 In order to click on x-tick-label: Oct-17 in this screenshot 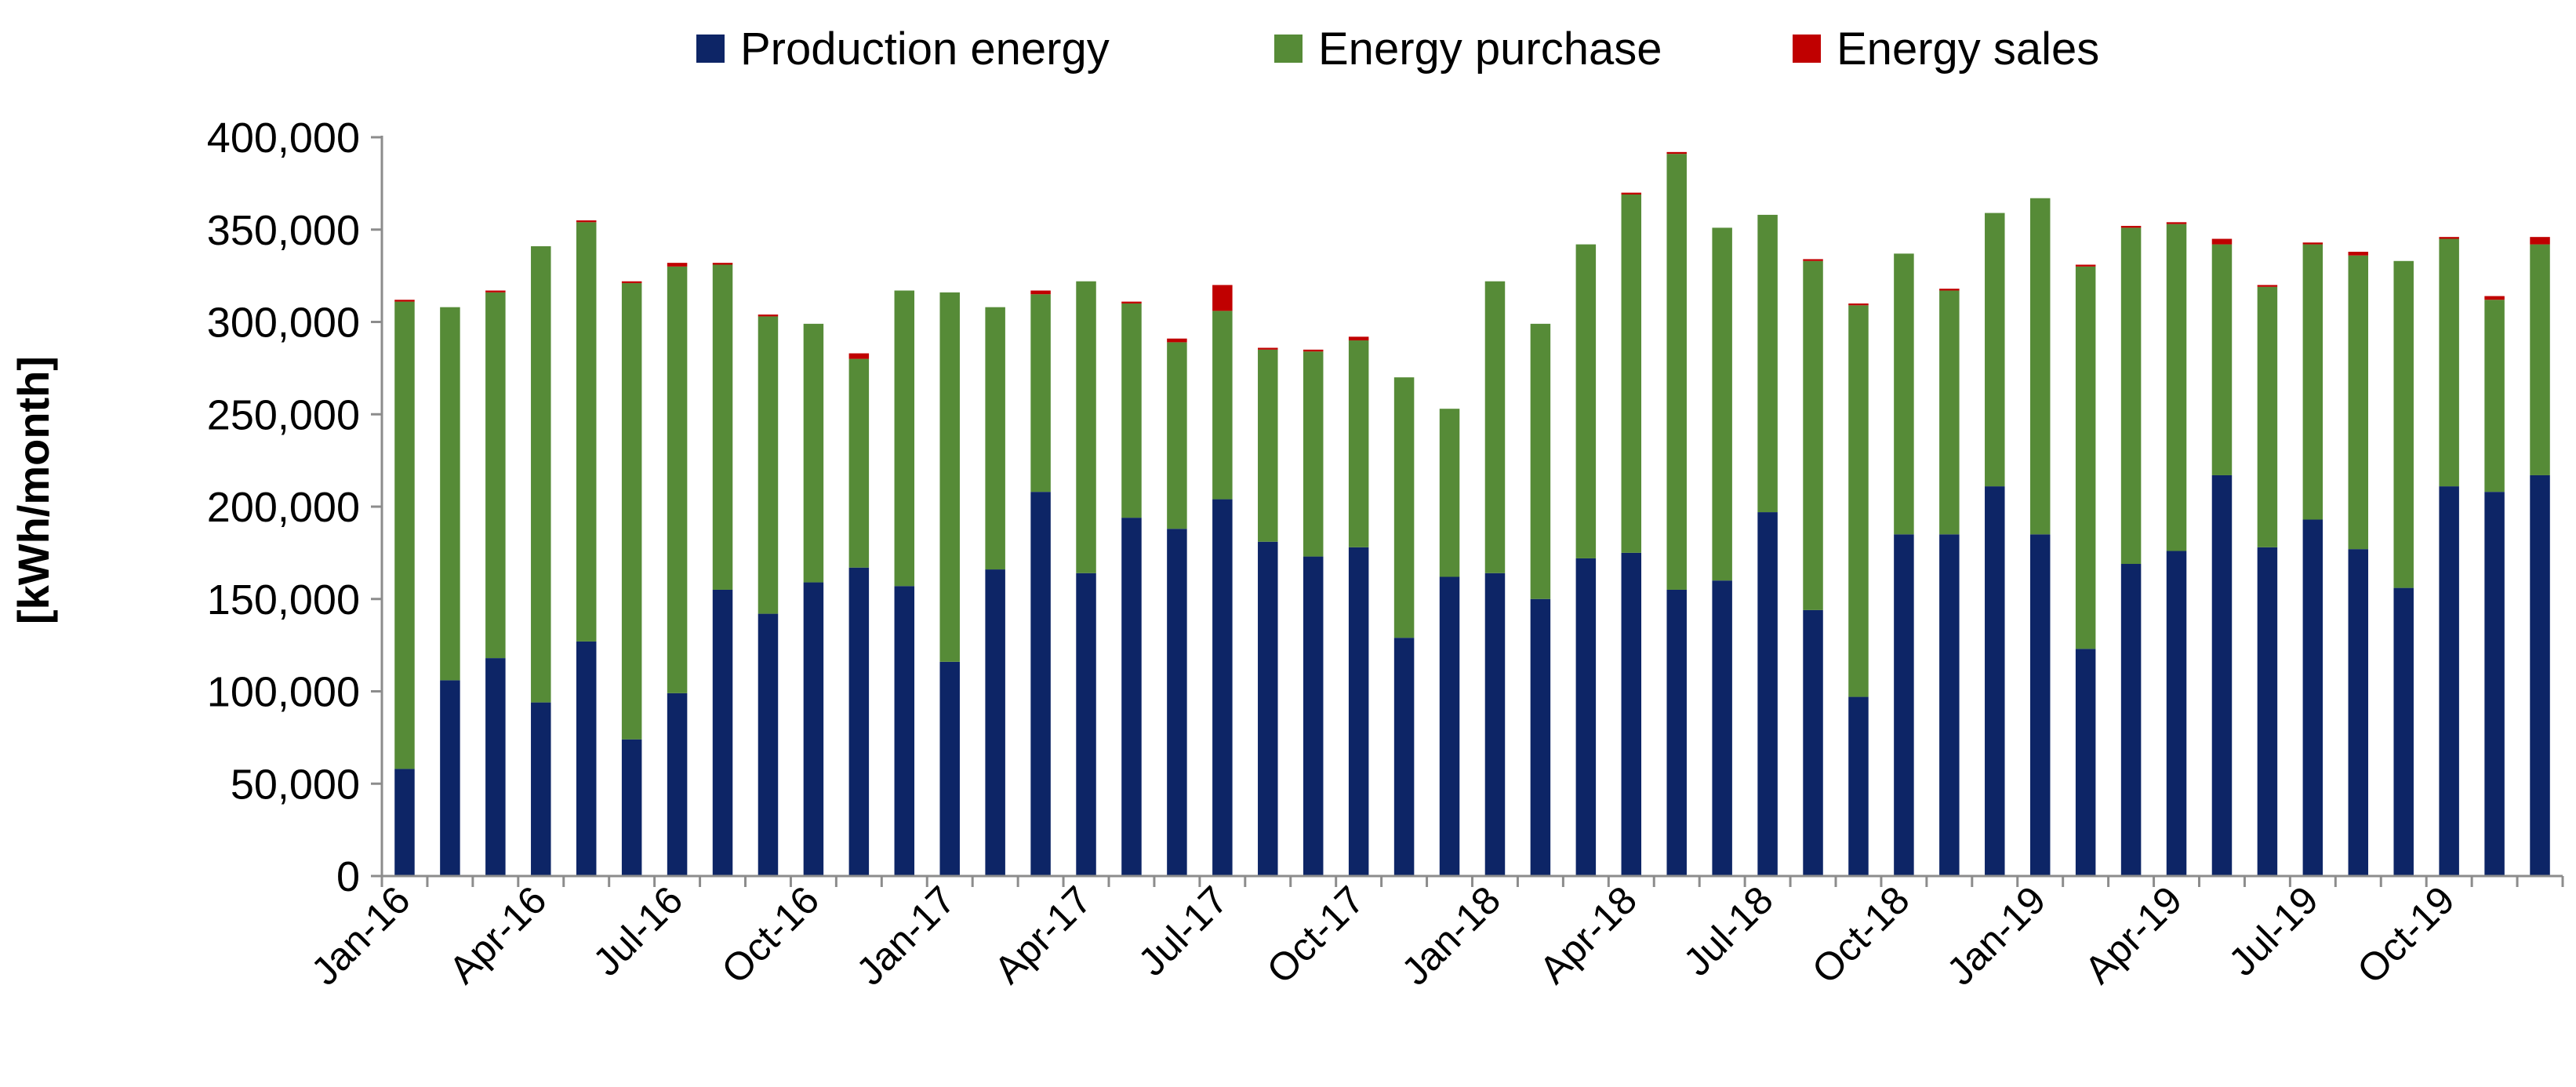, I will do `click(1316, 935)`.